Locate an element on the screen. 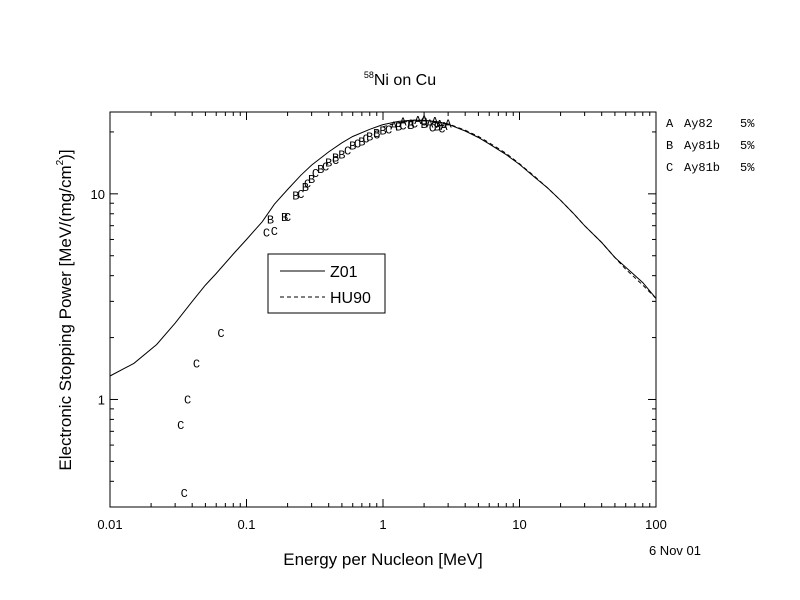 This screenshot has width=800, height=600. legend-z01-label: Z01 is located at coordinates (344, 272).